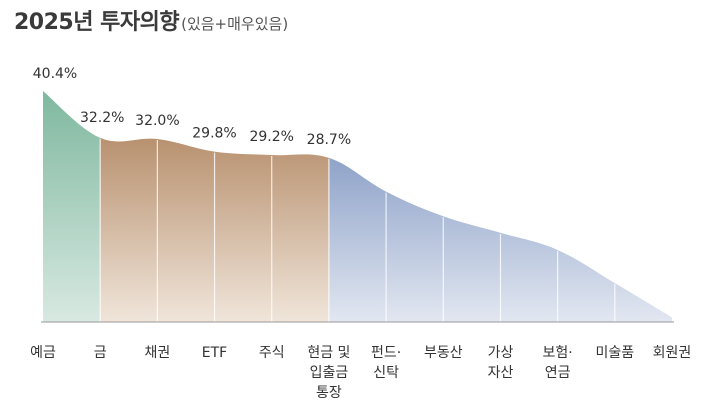 This screenshot has height=413, width=710. I want to click on value-label: 32.2%, so click(102, 118).